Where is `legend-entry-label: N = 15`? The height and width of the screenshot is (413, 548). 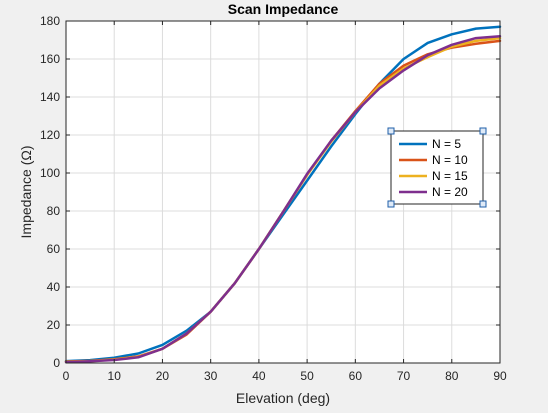
legend-entry-label: N = 15 is located at coordinates (450, 176).